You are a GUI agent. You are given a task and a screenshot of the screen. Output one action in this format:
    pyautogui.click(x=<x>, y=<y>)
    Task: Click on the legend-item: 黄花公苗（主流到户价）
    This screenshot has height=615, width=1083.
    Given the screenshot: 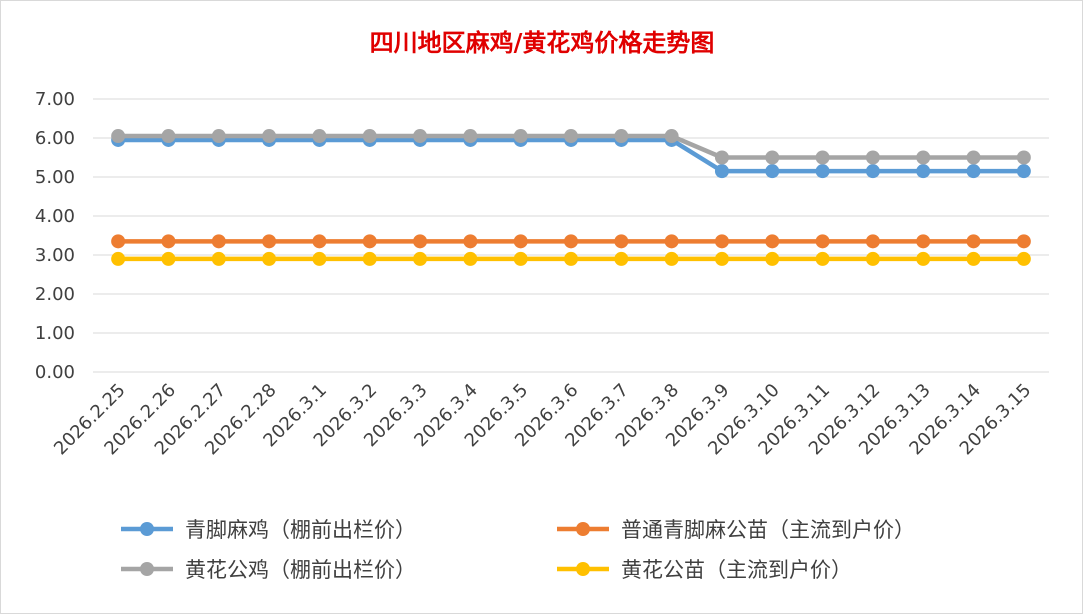 What is the action you would take?
    pyautogui.click(x=704, y=570)
    